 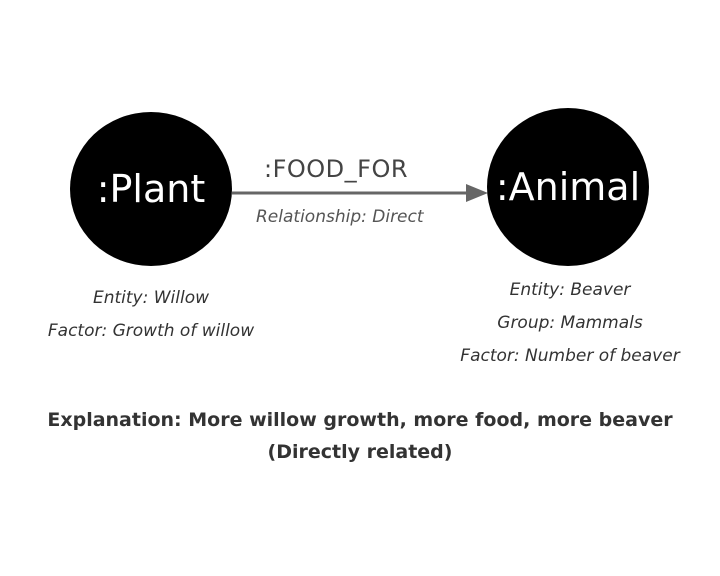 I want to click on plant-node-label: :Plant, so click(x=151, y=189).